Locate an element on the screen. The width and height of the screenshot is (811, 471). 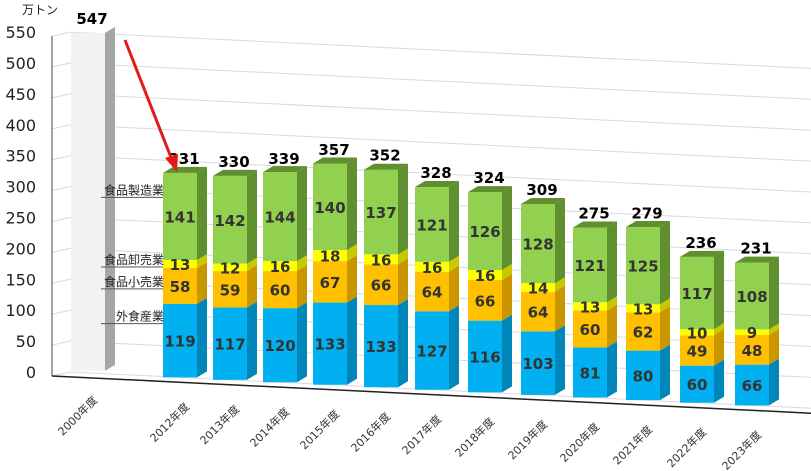
segment-value-label: 127 is located at coordinates (431, 351).